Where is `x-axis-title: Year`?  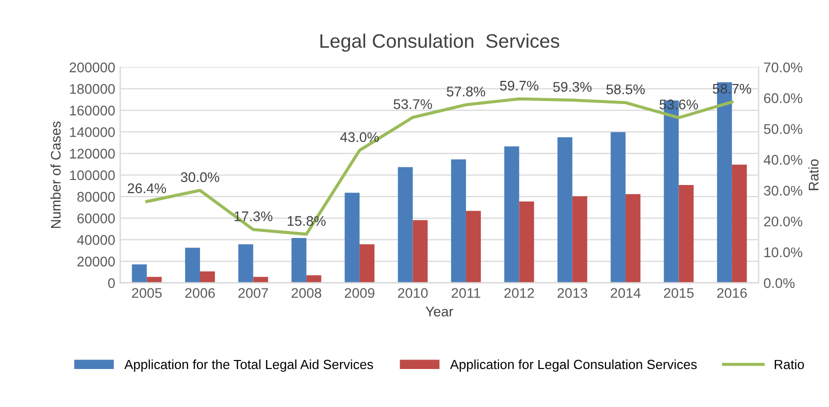
x-axis-title: Year is located at coordinates (440, 311).